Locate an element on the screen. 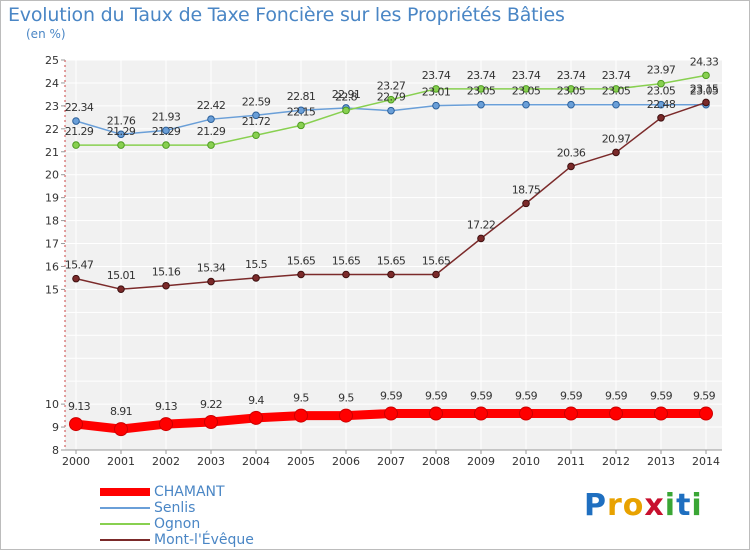 The image size is (750, 550). y-tick-label: 9 is located at coordinates (55, 427).